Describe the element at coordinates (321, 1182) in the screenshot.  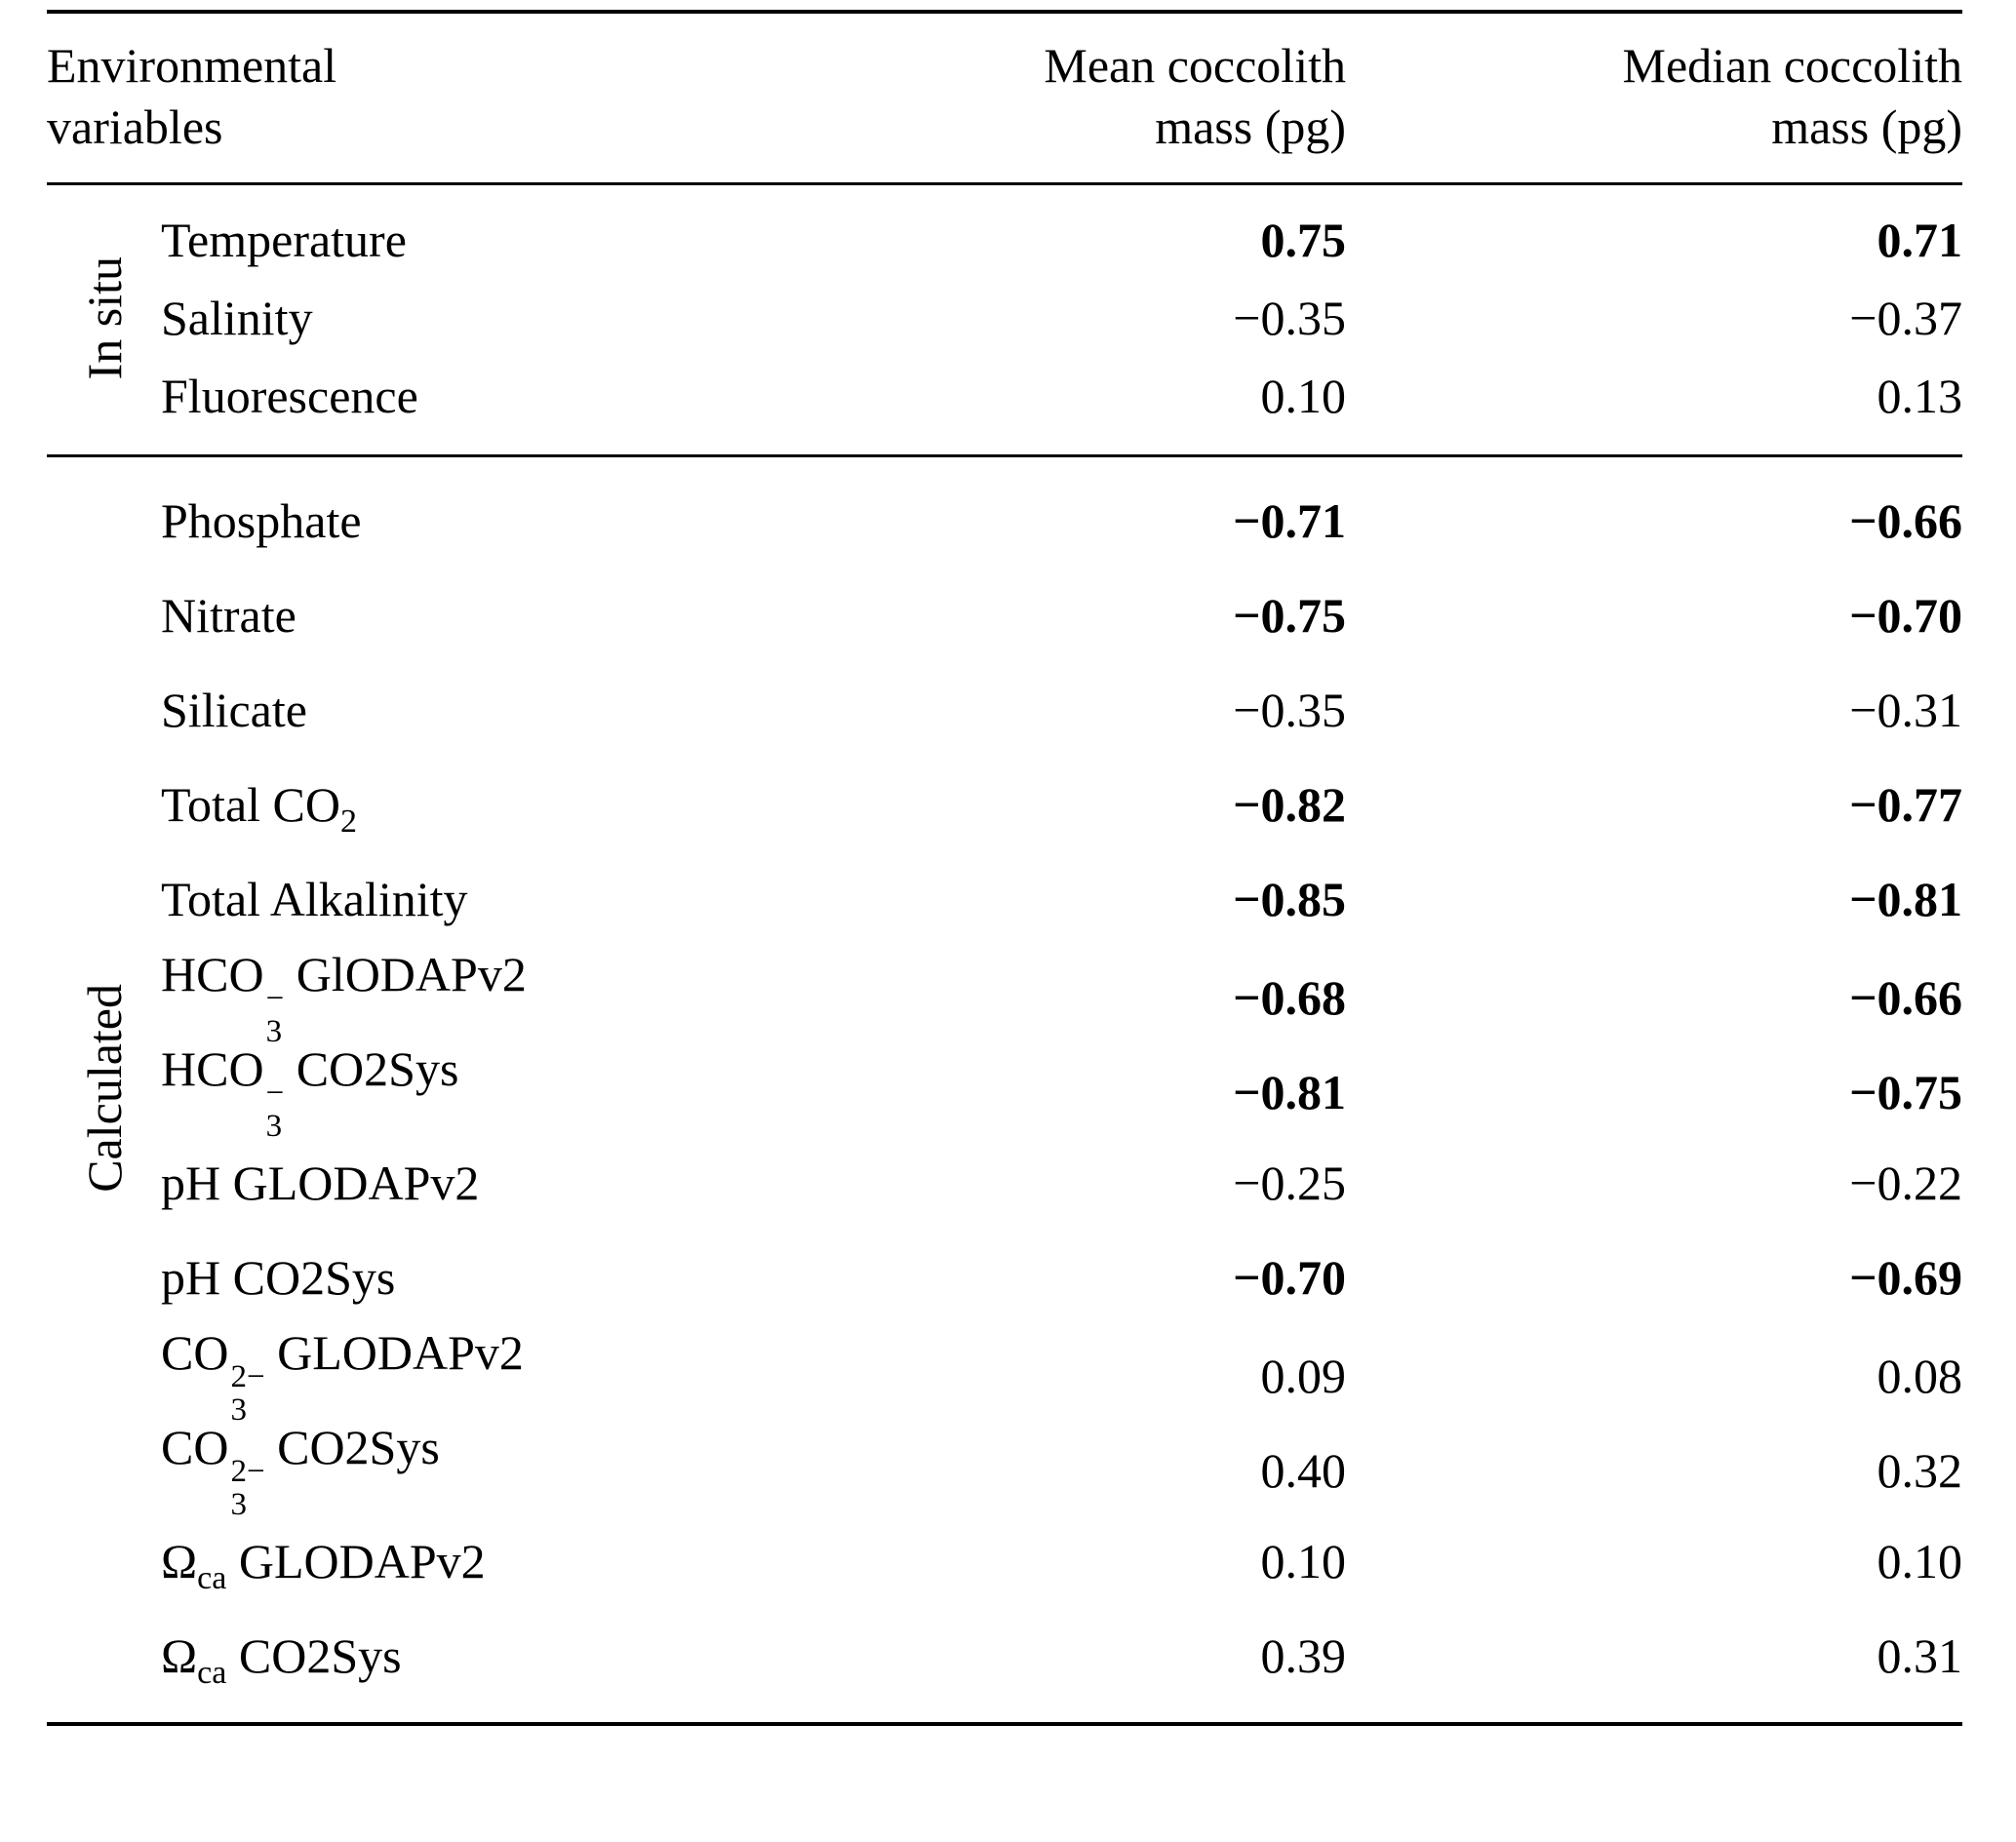
I see `variable-label: pH GLODAPv2` at that location.